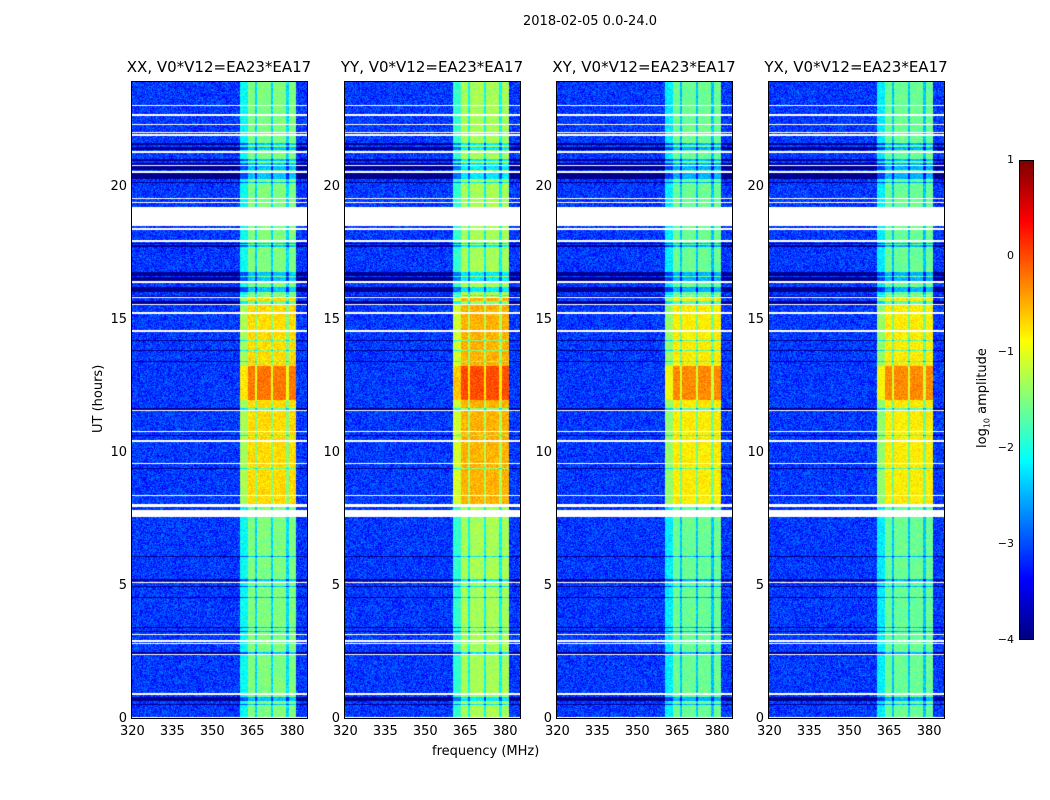  Describe the element at coordinates (1005, 447) in the screenshot. I see `colorbar-tick-label: −2` at that location.